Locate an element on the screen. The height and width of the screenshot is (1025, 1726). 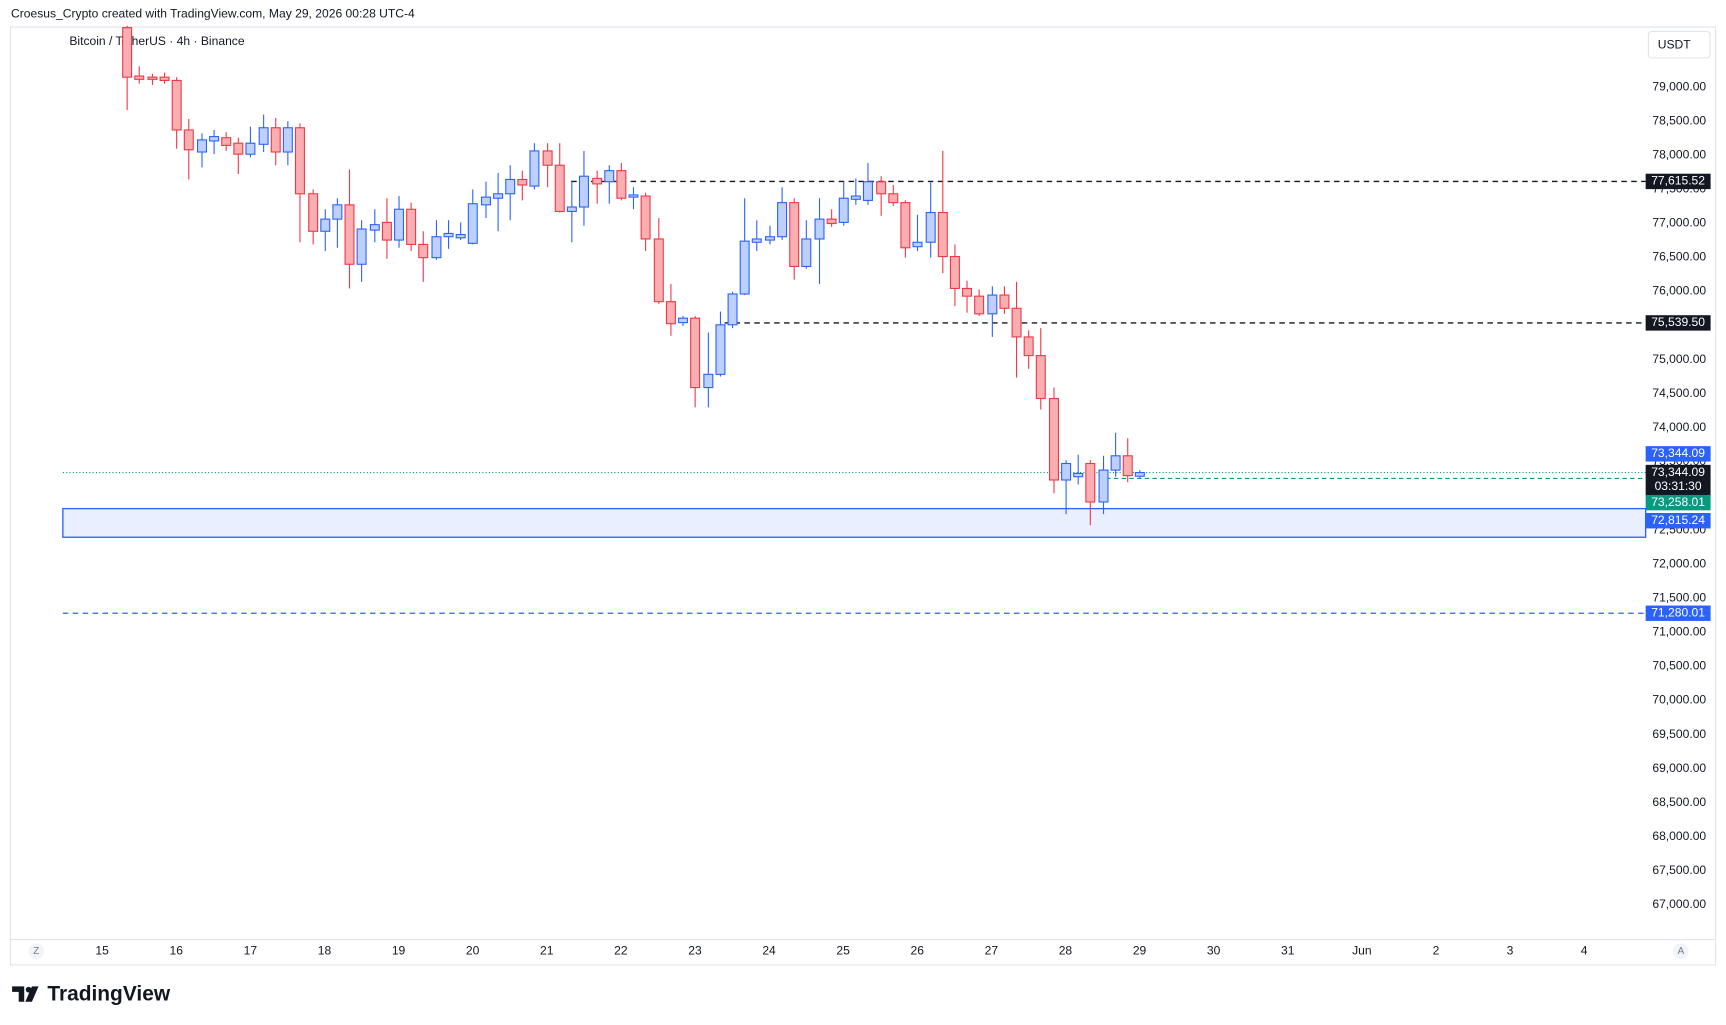
previous-label-bg is located at coordinates (1678, 502).